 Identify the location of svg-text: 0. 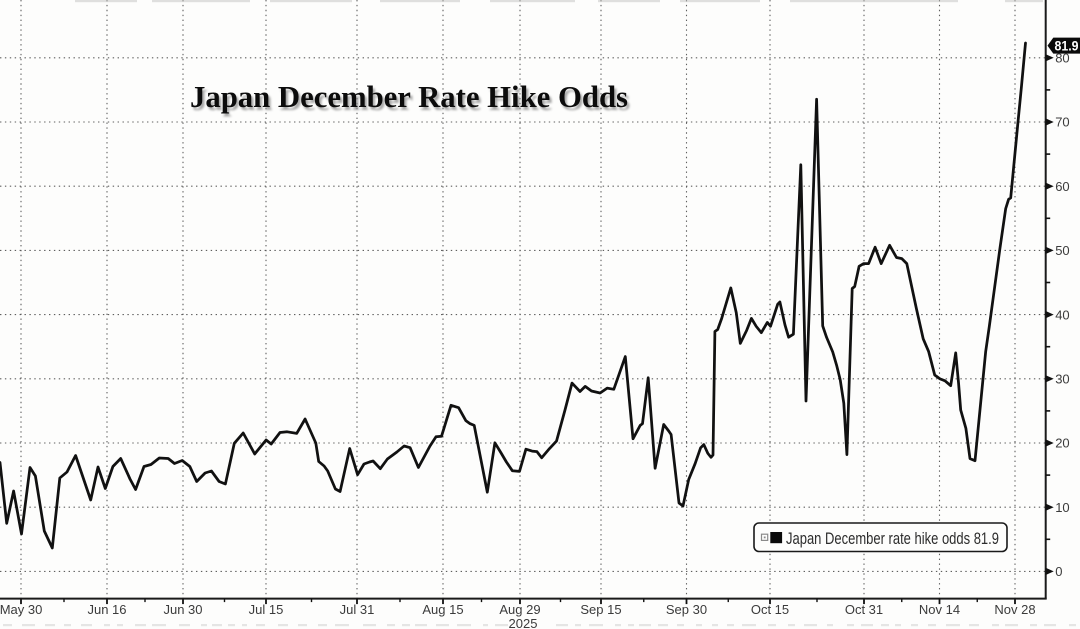
(1058, 571).